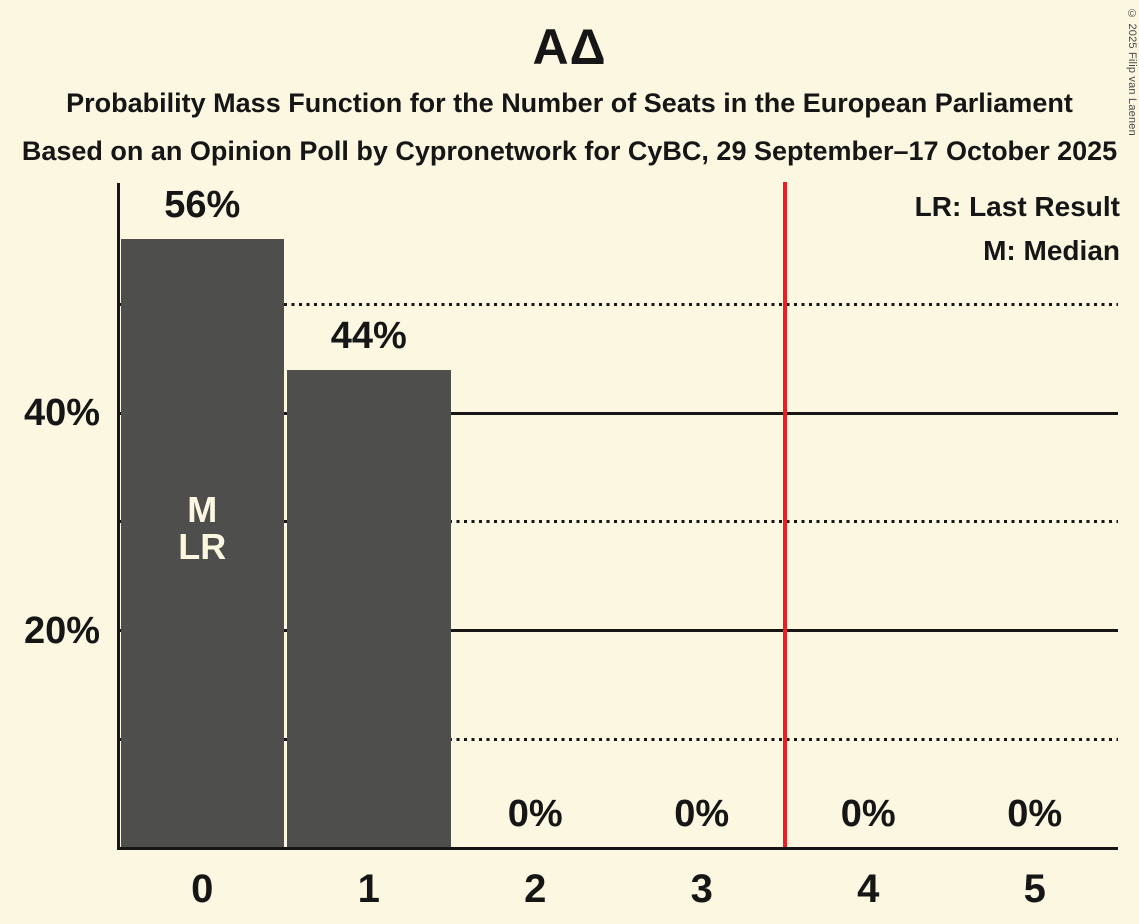 The image size is (1139, 924). Describe the element at coordinates (535, 889) in the screenshot. I see `x-axis-label-2: 2` at that location.